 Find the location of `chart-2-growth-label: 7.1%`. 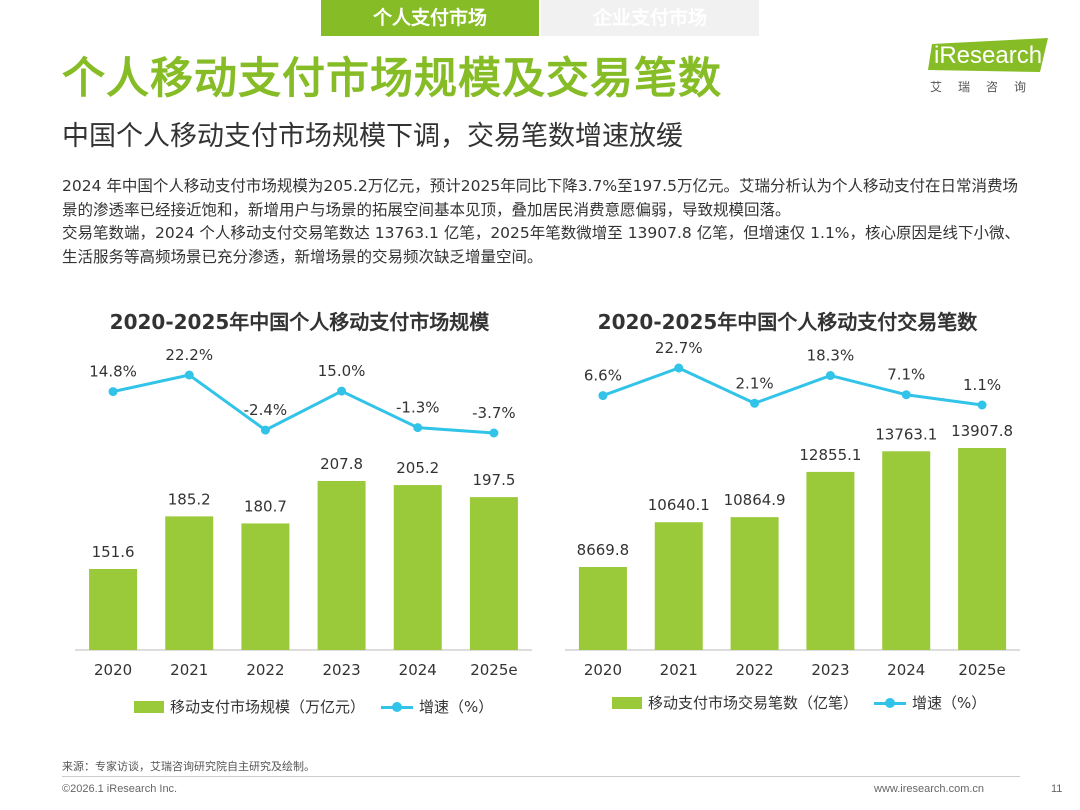

chart-2-growth-label: 7.1% is located at coordinates (906, 375).